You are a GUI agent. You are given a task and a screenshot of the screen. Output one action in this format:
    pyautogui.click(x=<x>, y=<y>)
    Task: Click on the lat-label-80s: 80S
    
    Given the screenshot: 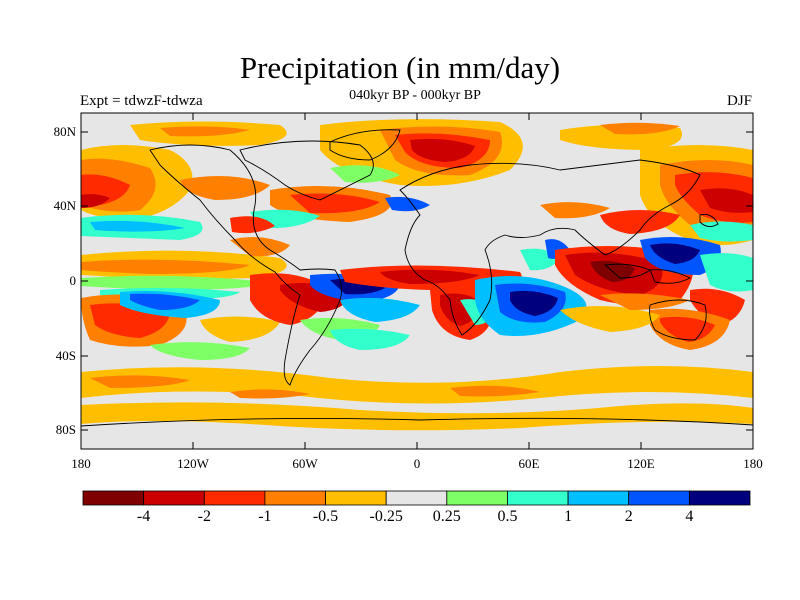 What is the action you would take?
    pyautogui.click(x=65, y=429)
    